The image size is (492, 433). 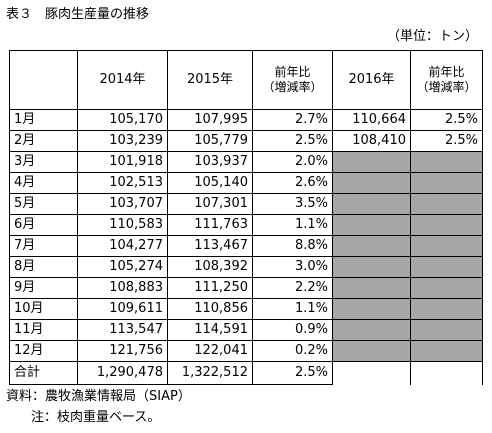 I want to click on table-title: 表３ 豚肉生産量の推移, so click(x=78, y=14).